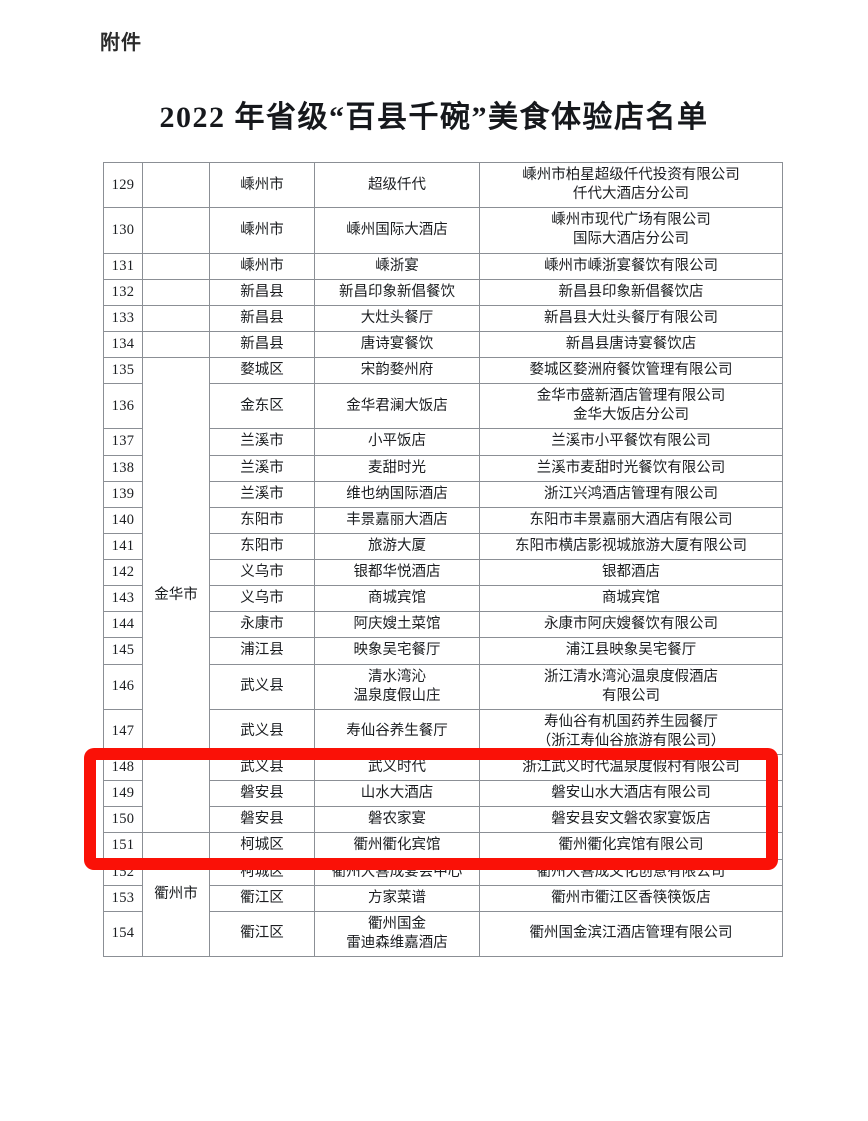 The image size is (868, 1121). I want to click on county-cell: 柯城区, so click(262, 846).